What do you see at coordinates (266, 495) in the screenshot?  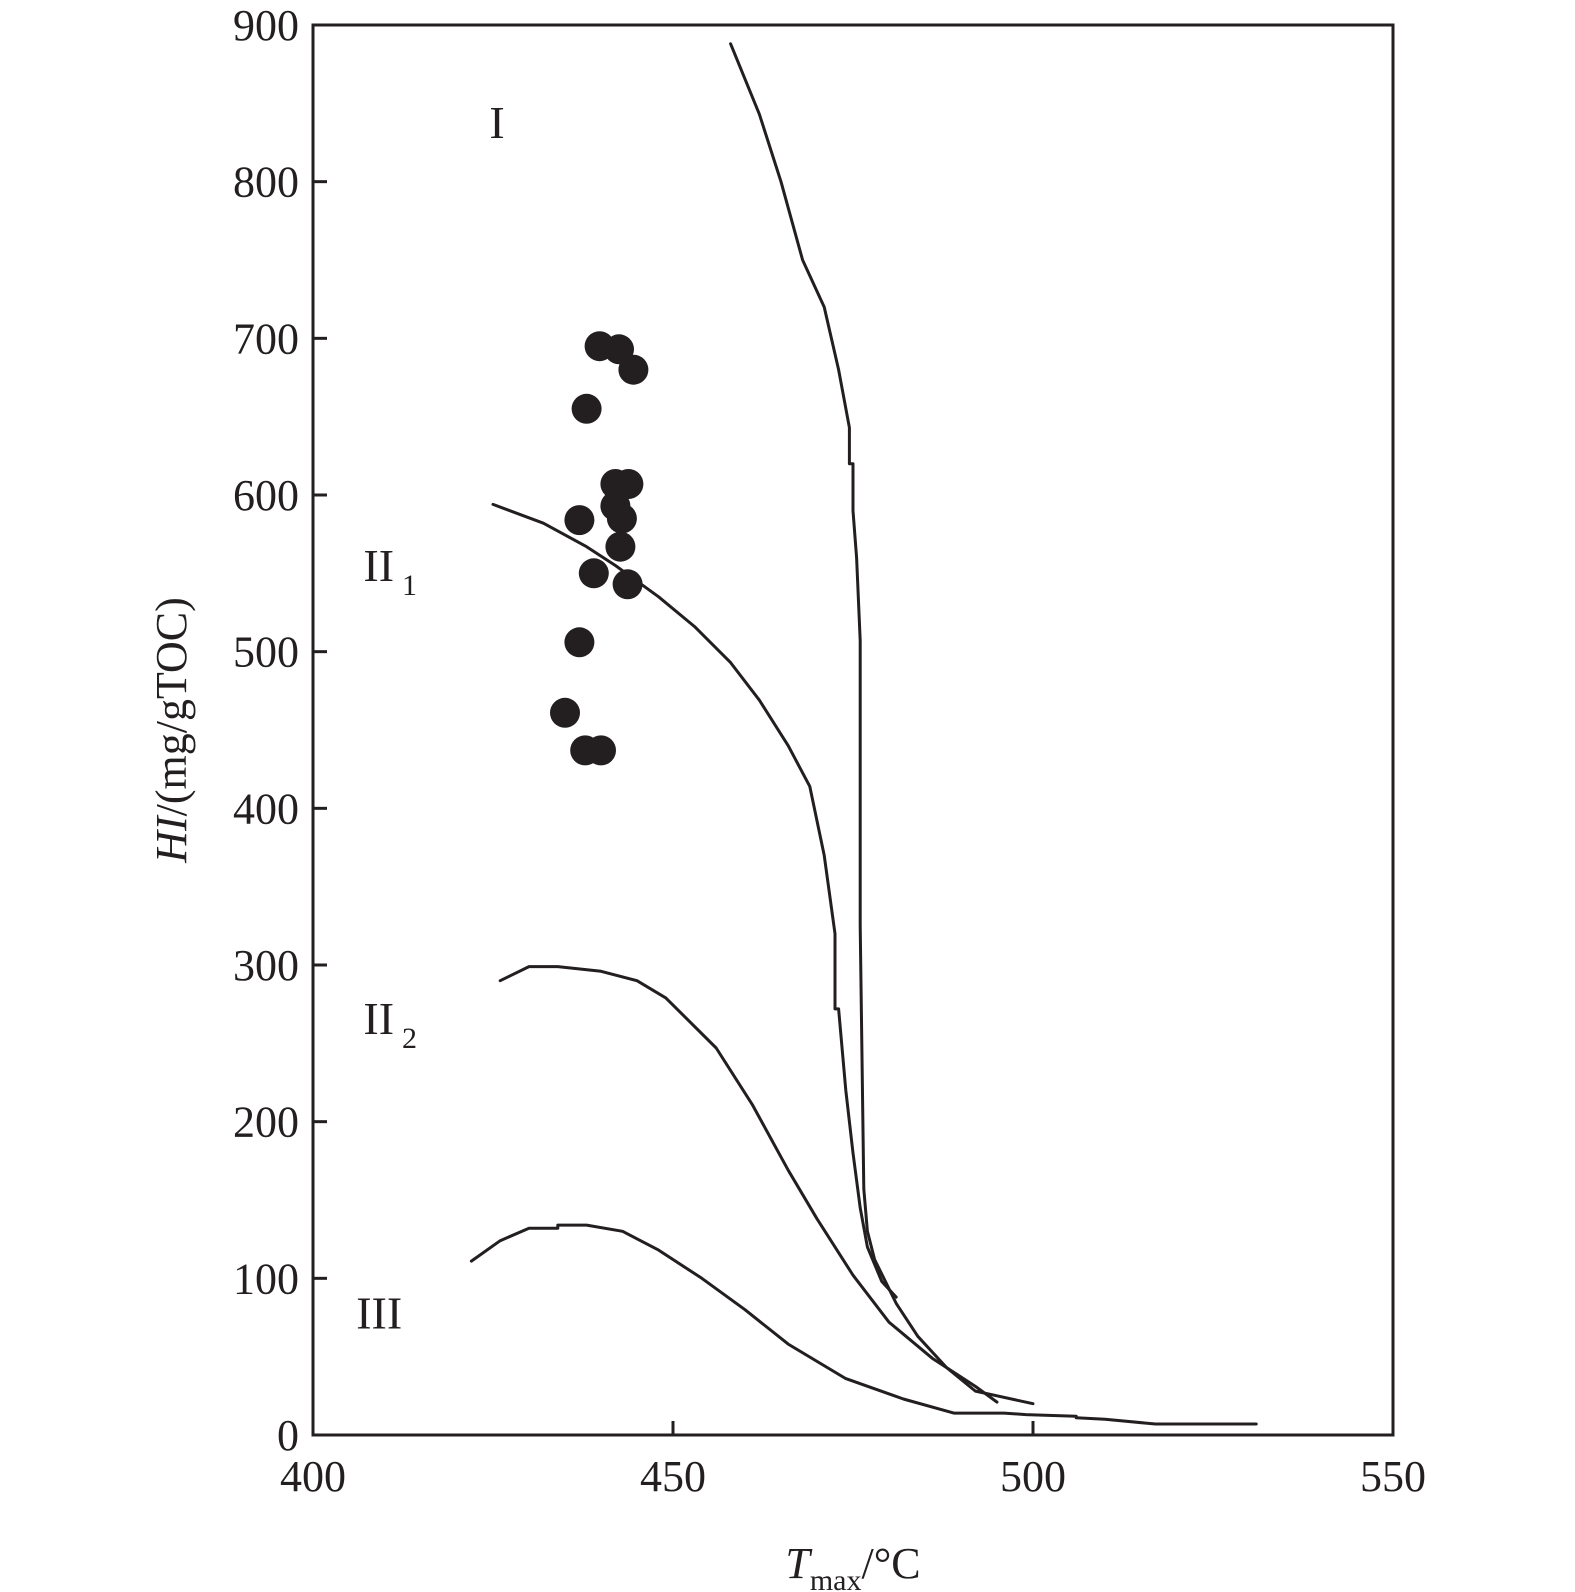 I see `y-tick-label-600: 600` at bounding box center [266, 495].